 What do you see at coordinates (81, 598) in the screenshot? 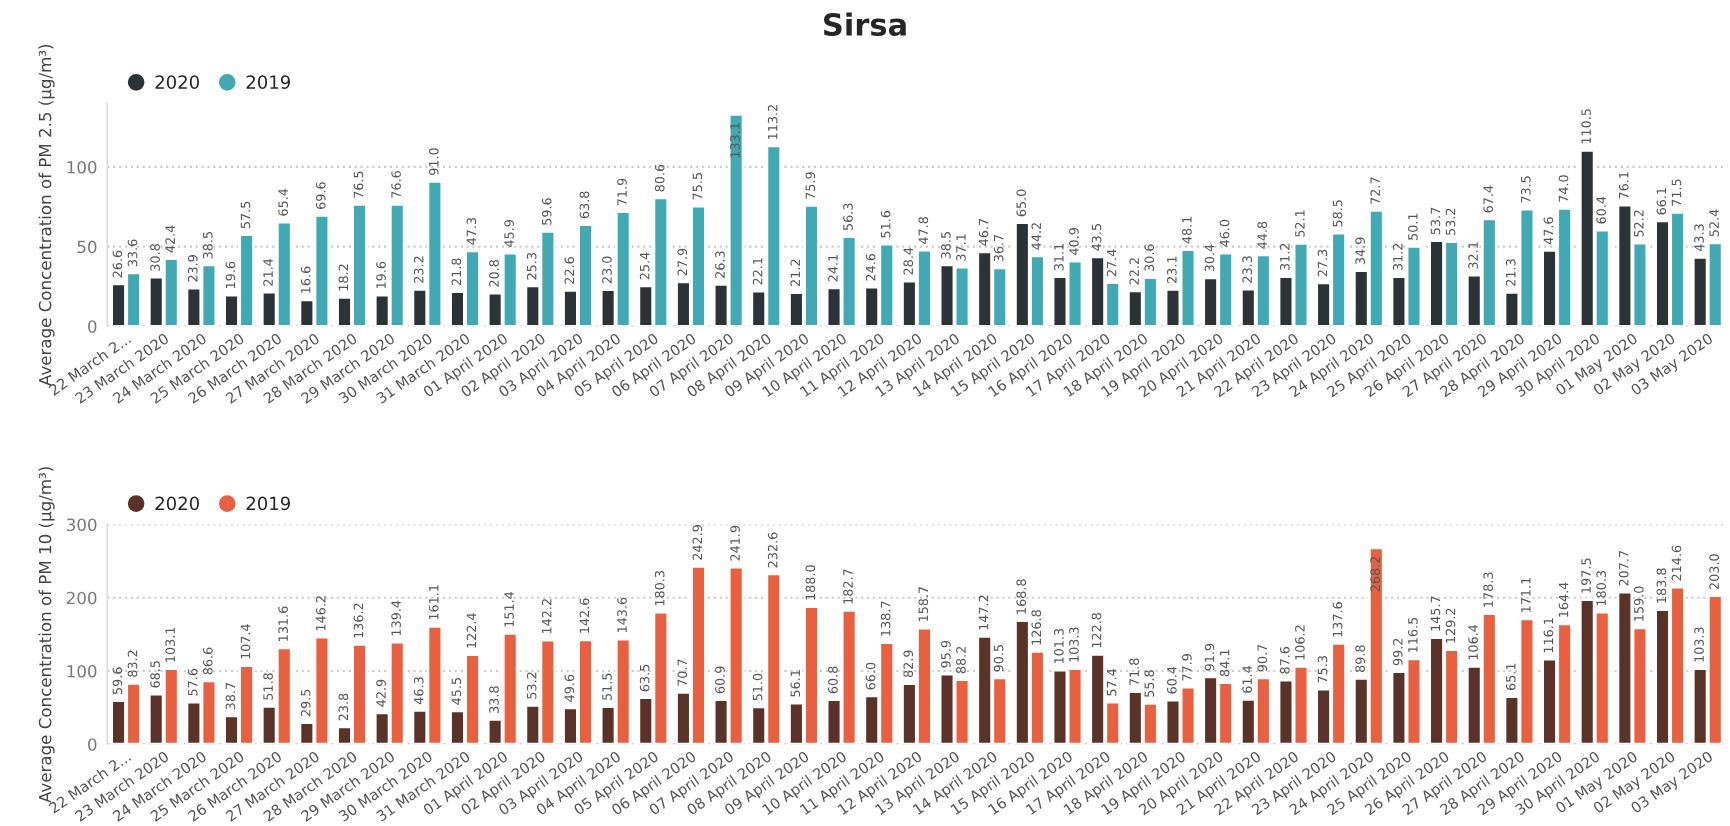
I see `y-tick-label: 200` at bounding box center [81, 598].